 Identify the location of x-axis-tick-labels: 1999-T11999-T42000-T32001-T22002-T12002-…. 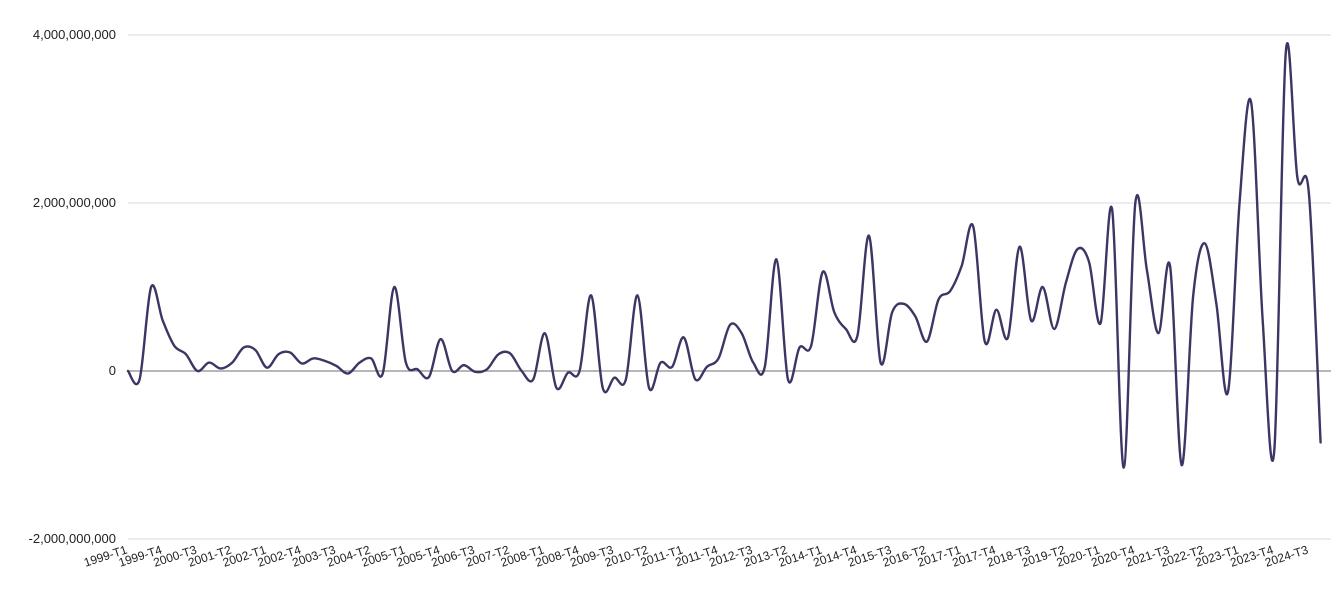
(696, 555).